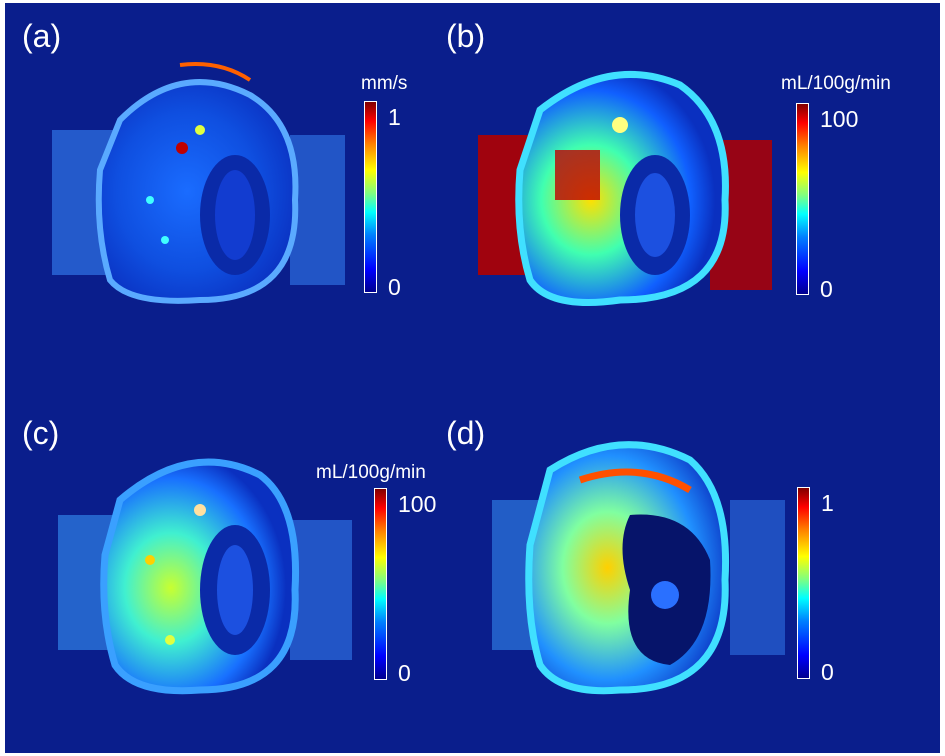 The image size is (945, 756). What do you see at coordinates (394, 117) in the screenshot?
I see `colorbar-max-a: 1` at bounding box center [394, 117].